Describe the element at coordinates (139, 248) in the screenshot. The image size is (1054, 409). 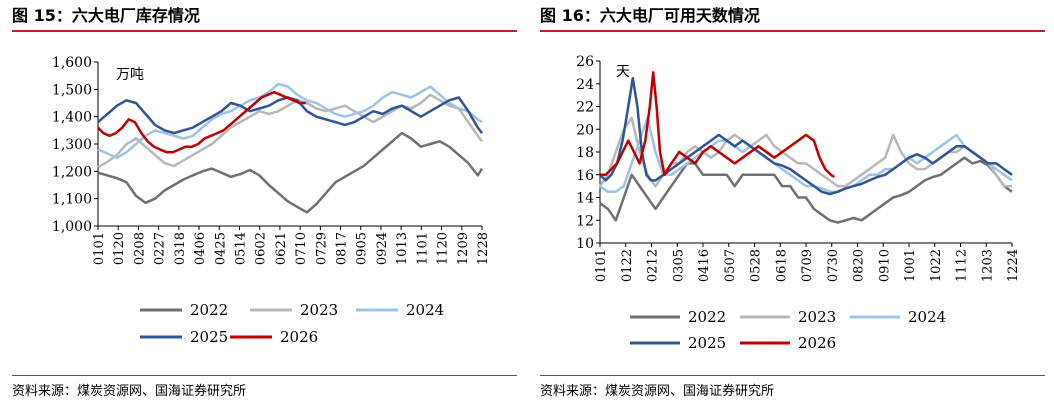
I see `x-tick-label: 0208` at that location.